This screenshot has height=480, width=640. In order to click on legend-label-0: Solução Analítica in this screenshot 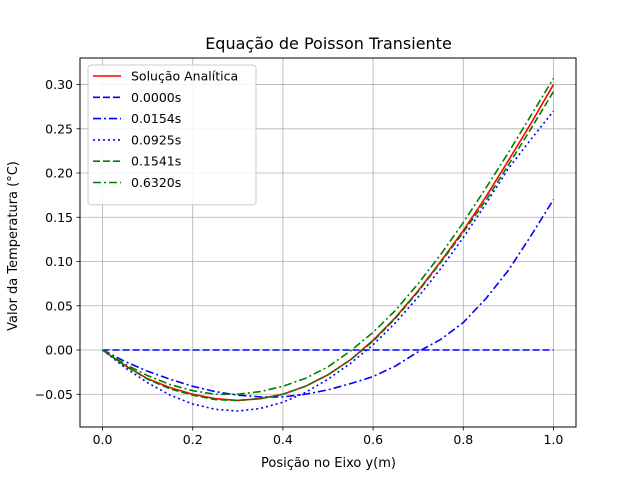, I will do `click(184, 76)`.